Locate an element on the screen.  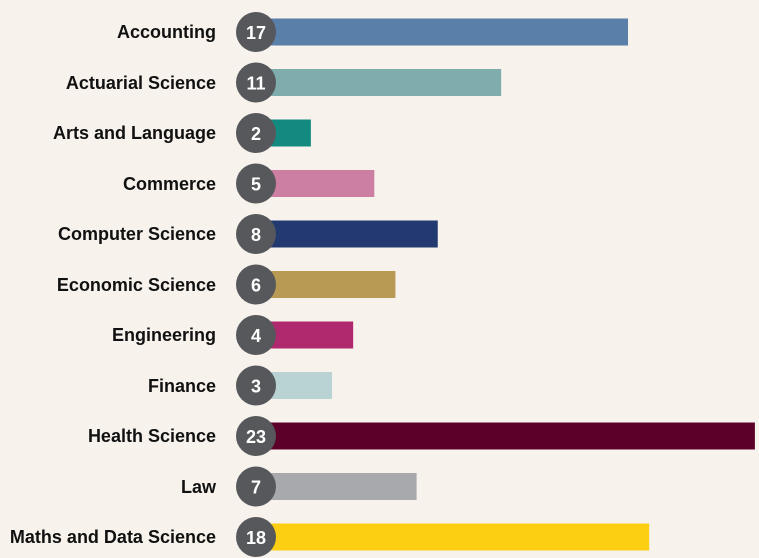
value-label: 4 is located at coordinates (256, 336).